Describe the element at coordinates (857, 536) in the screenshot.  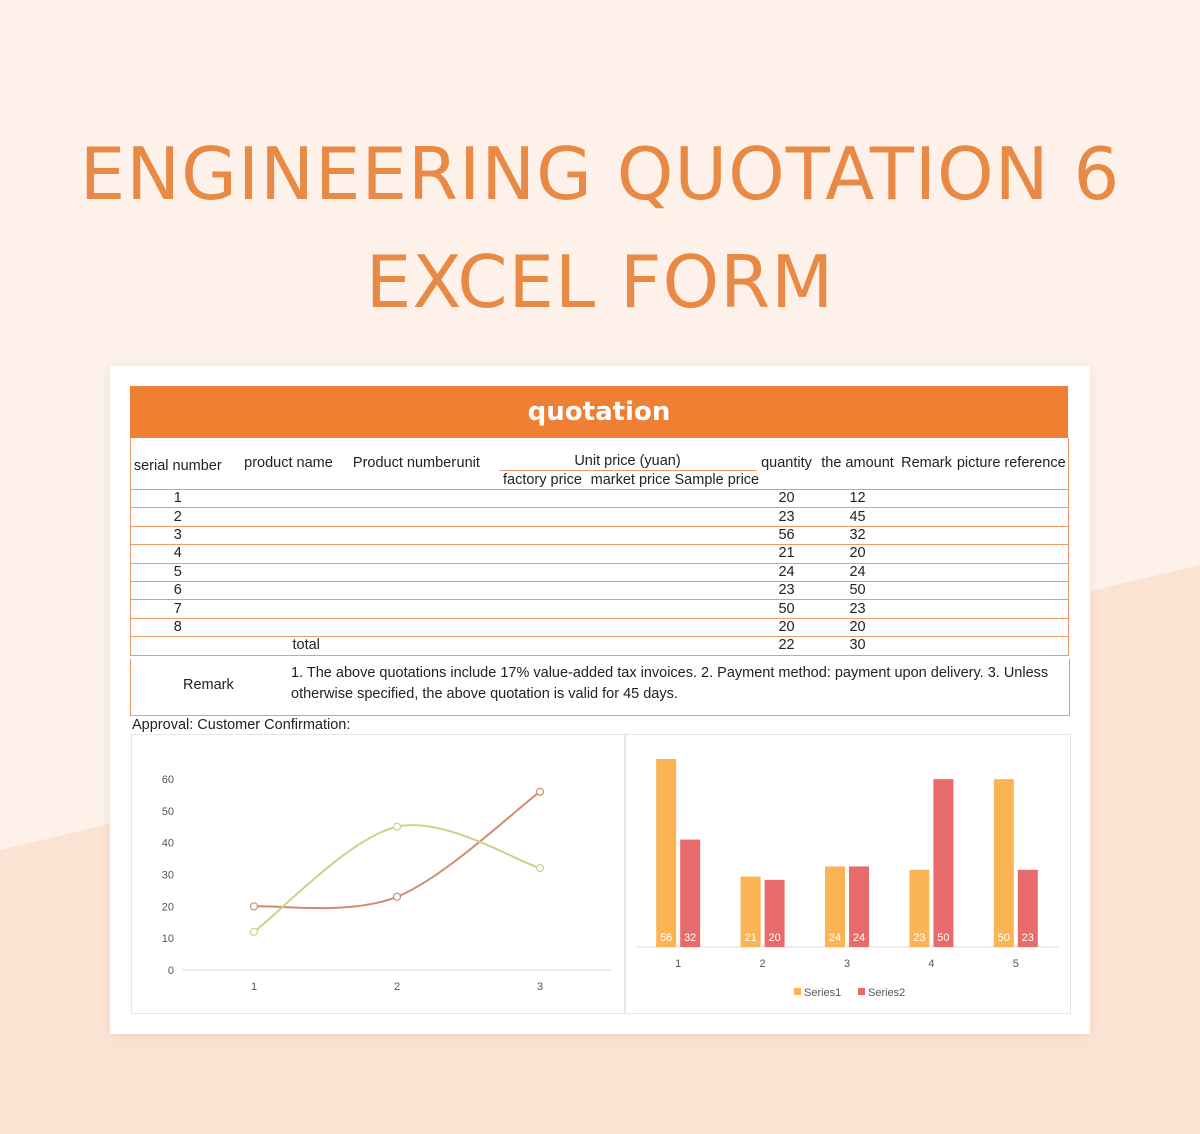
I see `row-amount: 32` at that location.